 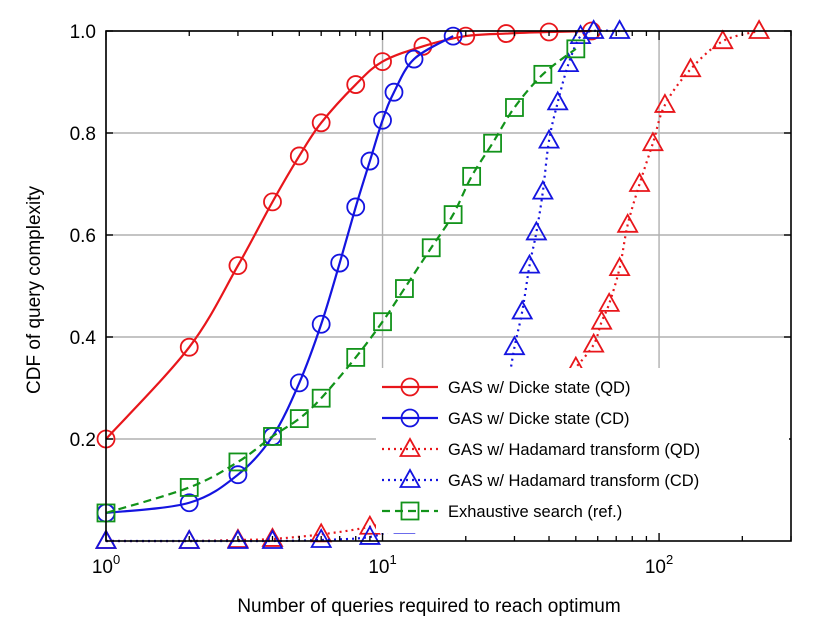 I want to click on x-tick-label: 10¹, so click(x=382, y=565).